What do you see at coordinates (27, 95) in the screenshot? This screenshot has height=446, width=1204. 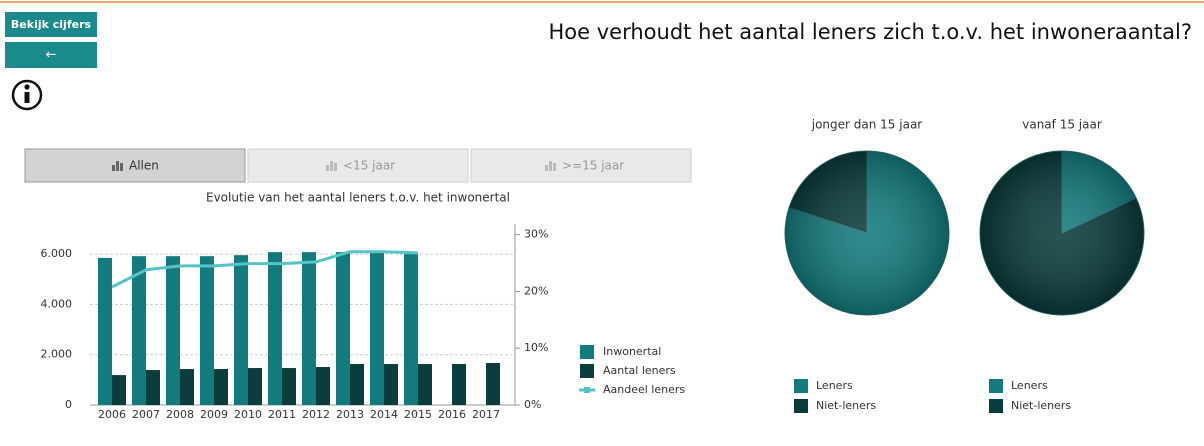 I see `info-icon` at bounding box center [27, 95].